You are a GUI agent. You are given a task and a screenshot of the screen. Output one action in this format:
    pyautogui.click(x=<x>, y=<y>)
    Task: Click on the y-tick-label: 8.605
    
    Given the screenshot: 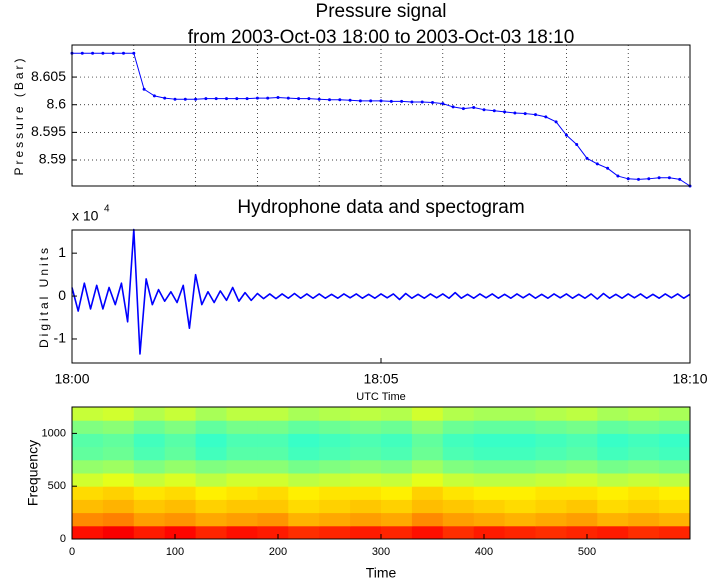 What is the action you would take?
    pyautogui.click(x=48, y=76)
    